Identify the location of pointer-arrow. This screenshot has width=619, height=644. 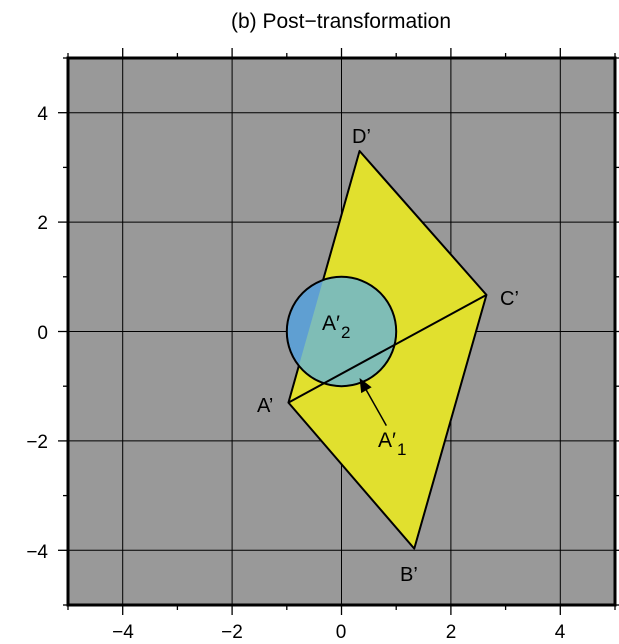
(373, 401).